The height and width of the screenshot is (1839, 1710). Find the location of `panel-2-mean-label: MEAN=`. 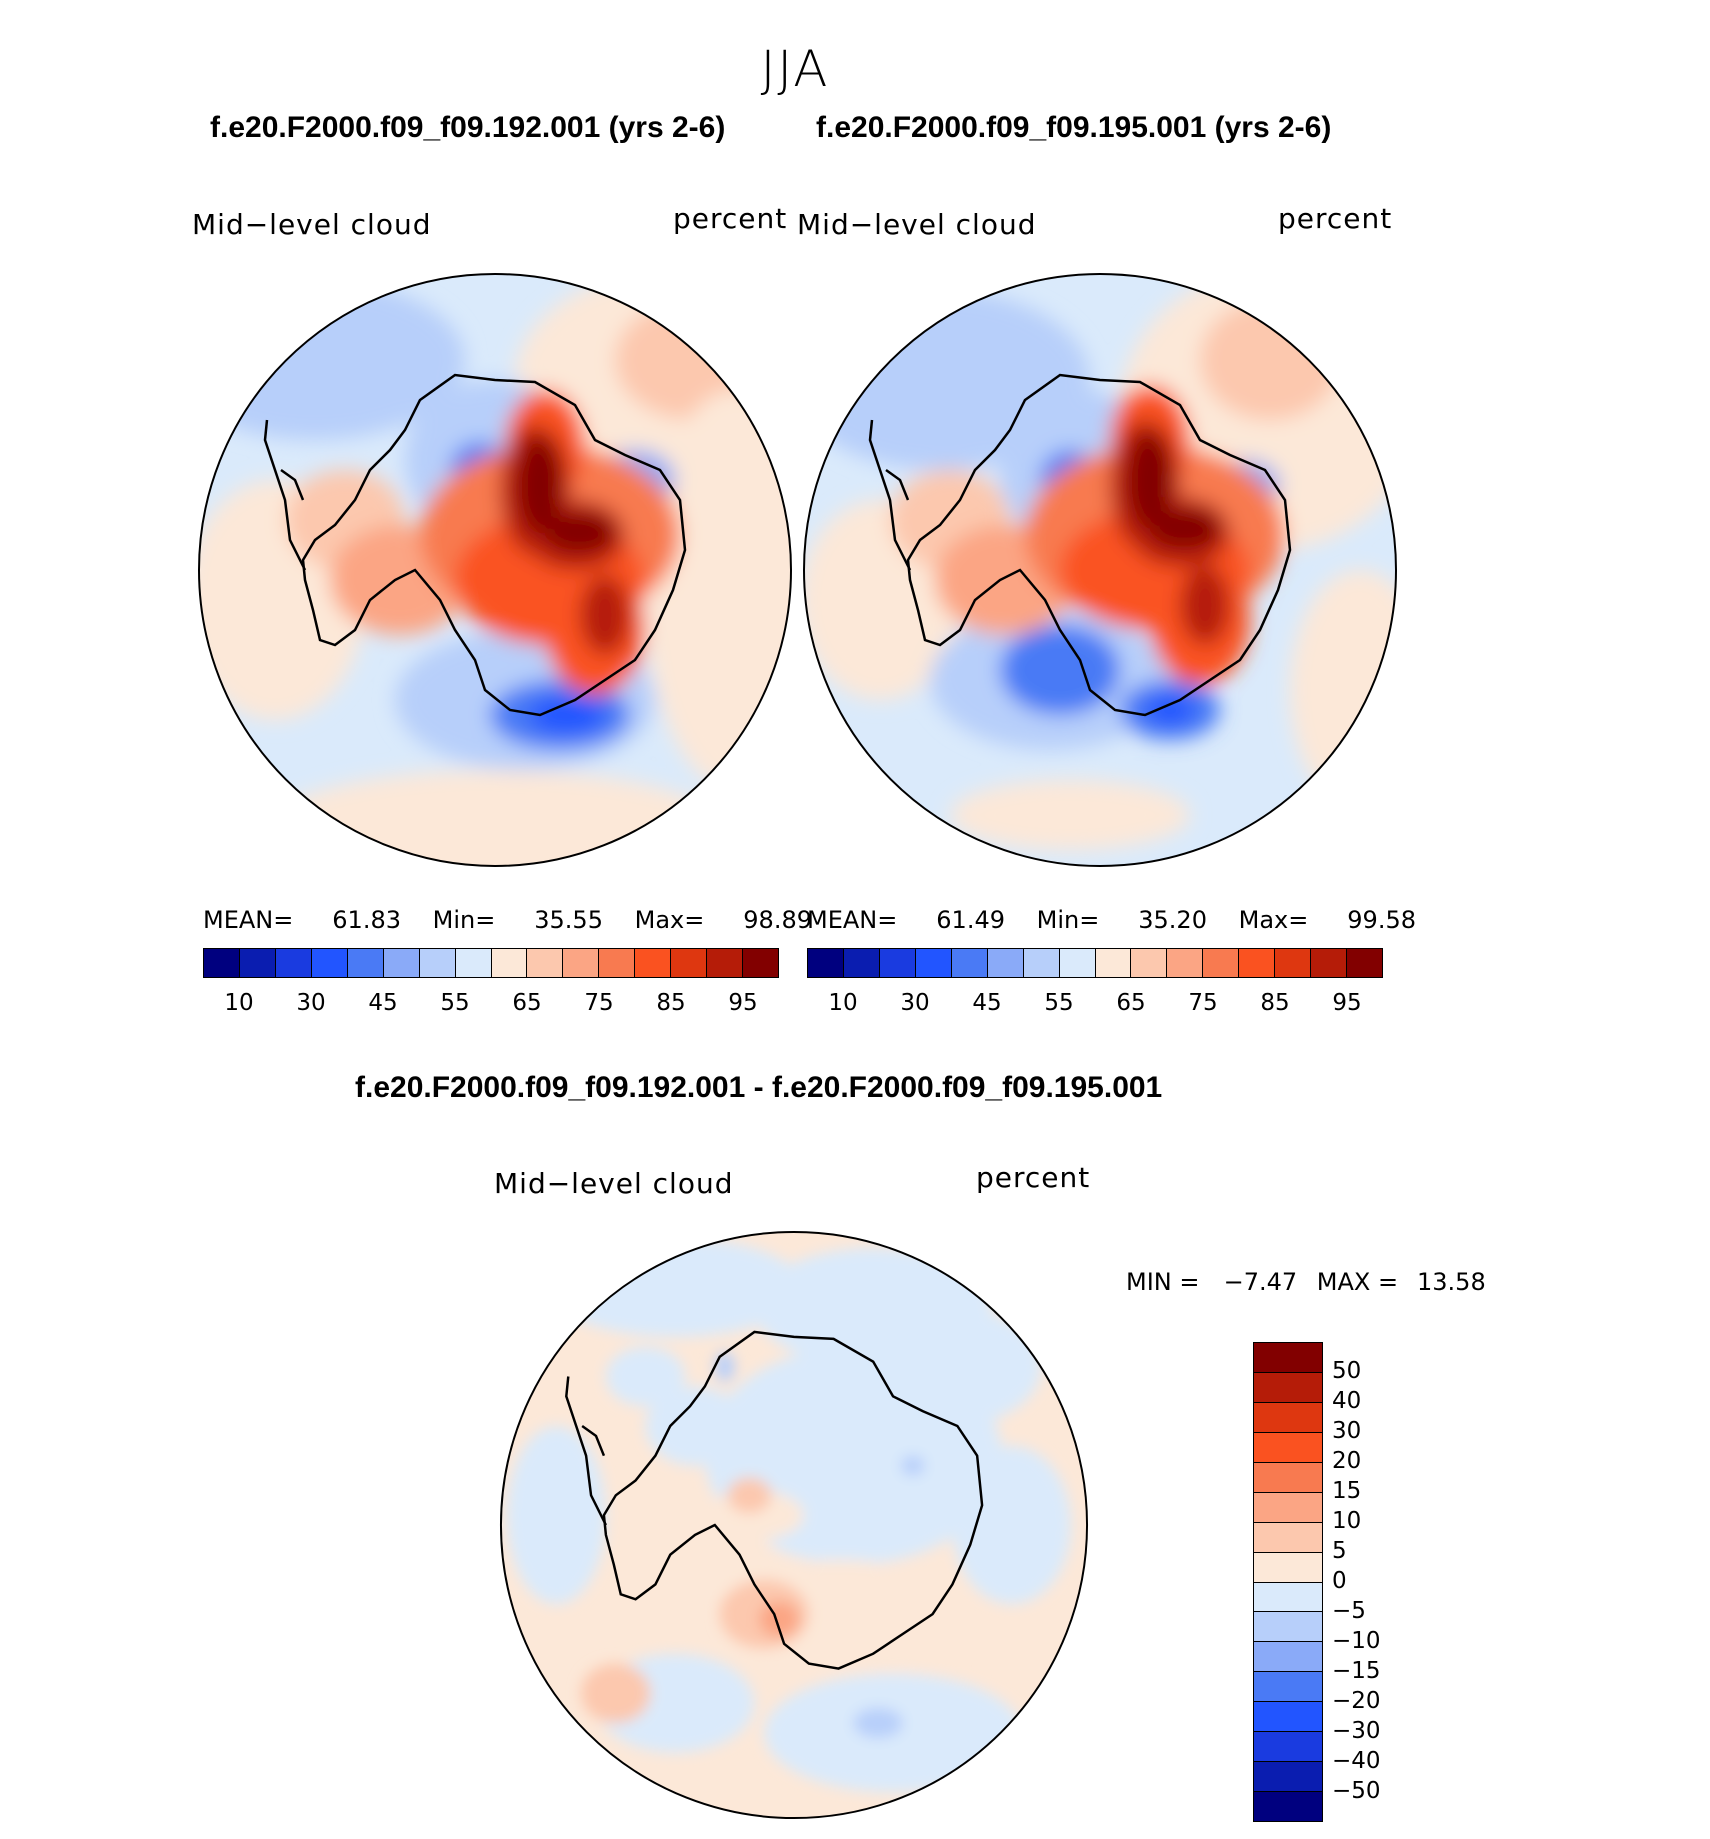

panel-2-mean-label: MEAN= is located at coordinates (852, 920).